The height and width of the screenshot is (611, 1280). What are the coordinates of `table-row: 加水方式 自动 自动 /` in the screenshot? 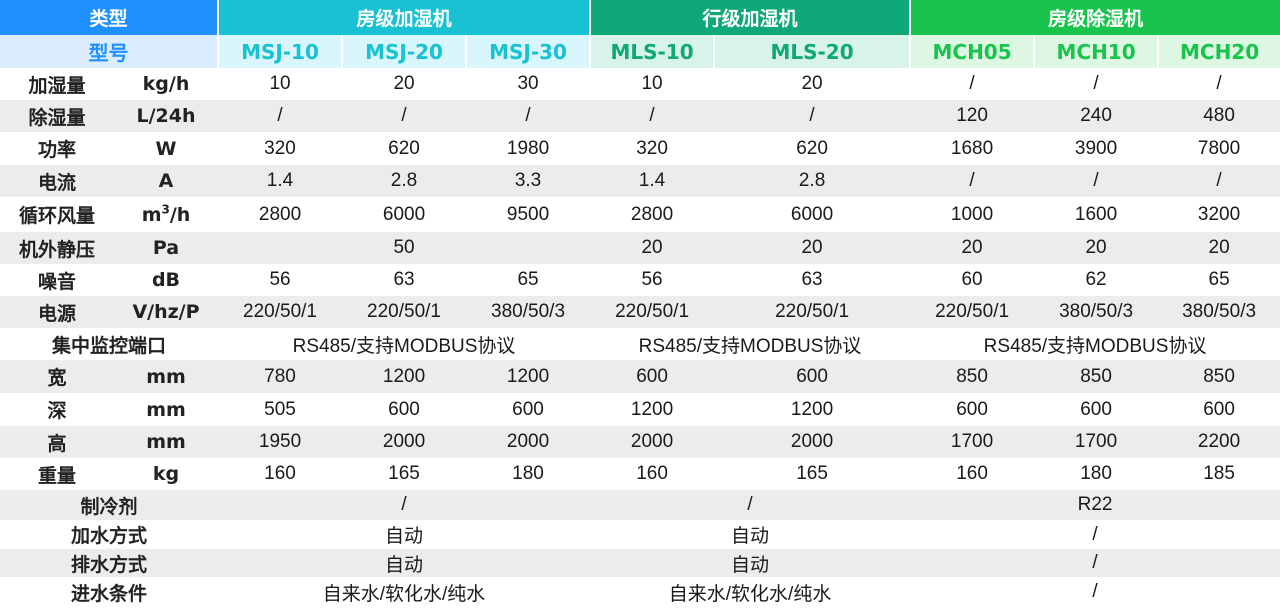 It's located at (640, 534).